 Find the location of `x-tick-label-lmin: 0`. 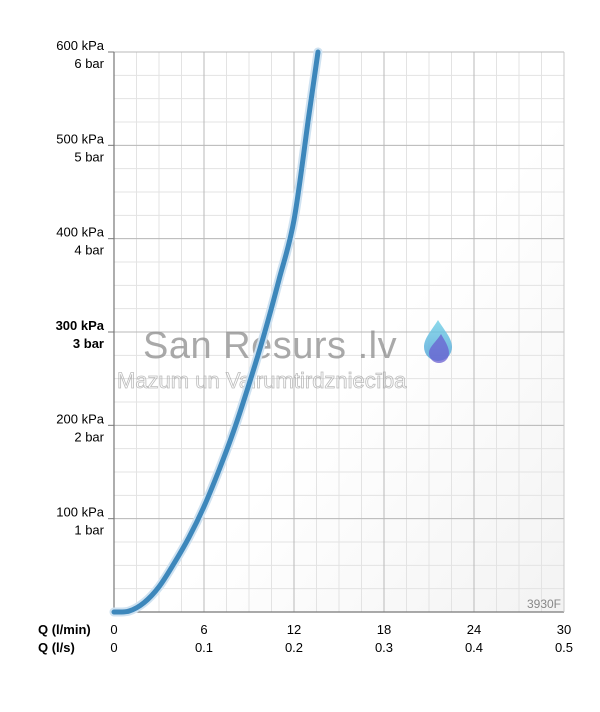

x-tick-label-lmin: 0 is located at coordinates (113, 629).